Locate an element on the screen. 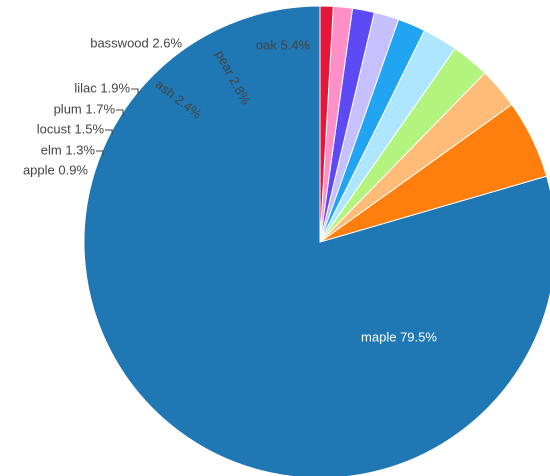 This screenshot has height=476, width=550. leader-locust is located at coordinates (109, 132).